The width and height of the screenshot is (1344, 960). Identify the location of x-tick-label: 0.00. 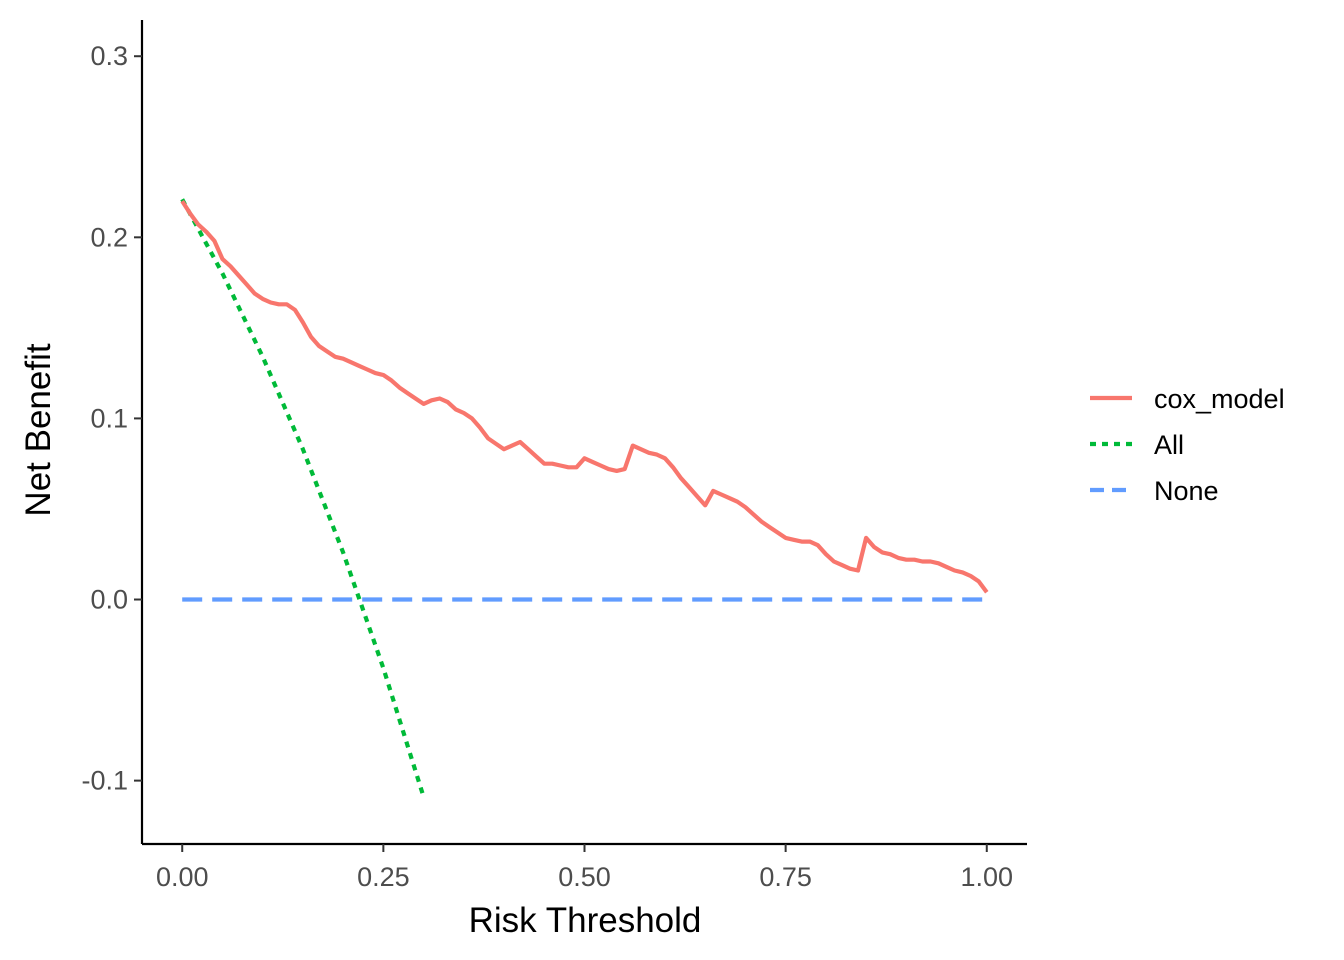
(182, 877).